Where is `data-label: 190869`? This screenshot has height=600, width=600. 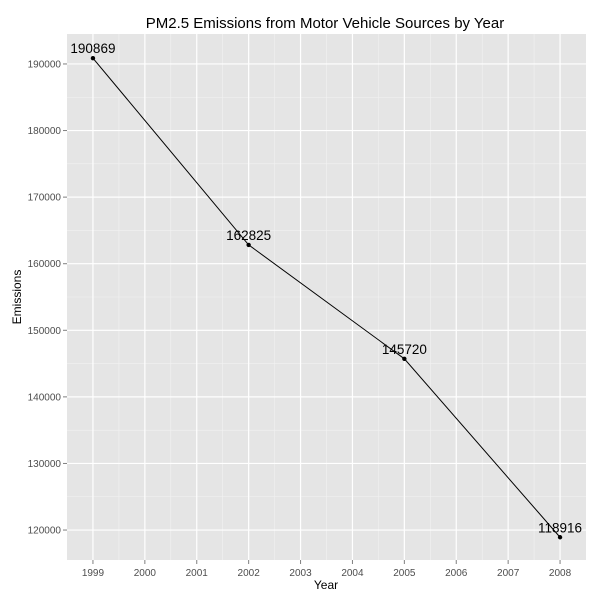 data-label: 190869 is located at coordinates (92, 48).